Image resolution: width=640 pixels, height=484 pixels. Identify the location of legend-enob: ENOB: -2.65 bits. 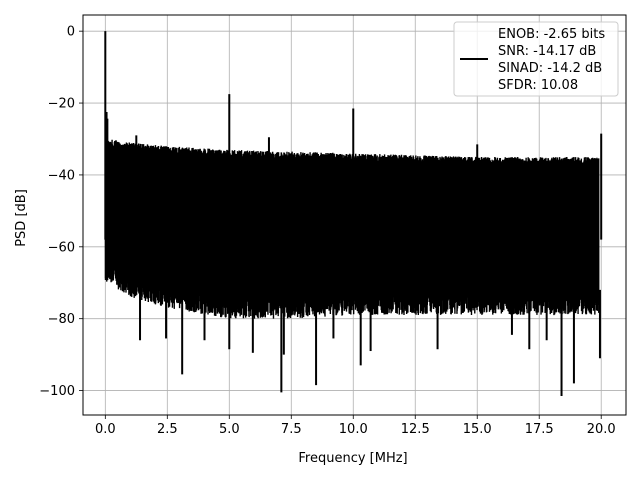
(551, 34).